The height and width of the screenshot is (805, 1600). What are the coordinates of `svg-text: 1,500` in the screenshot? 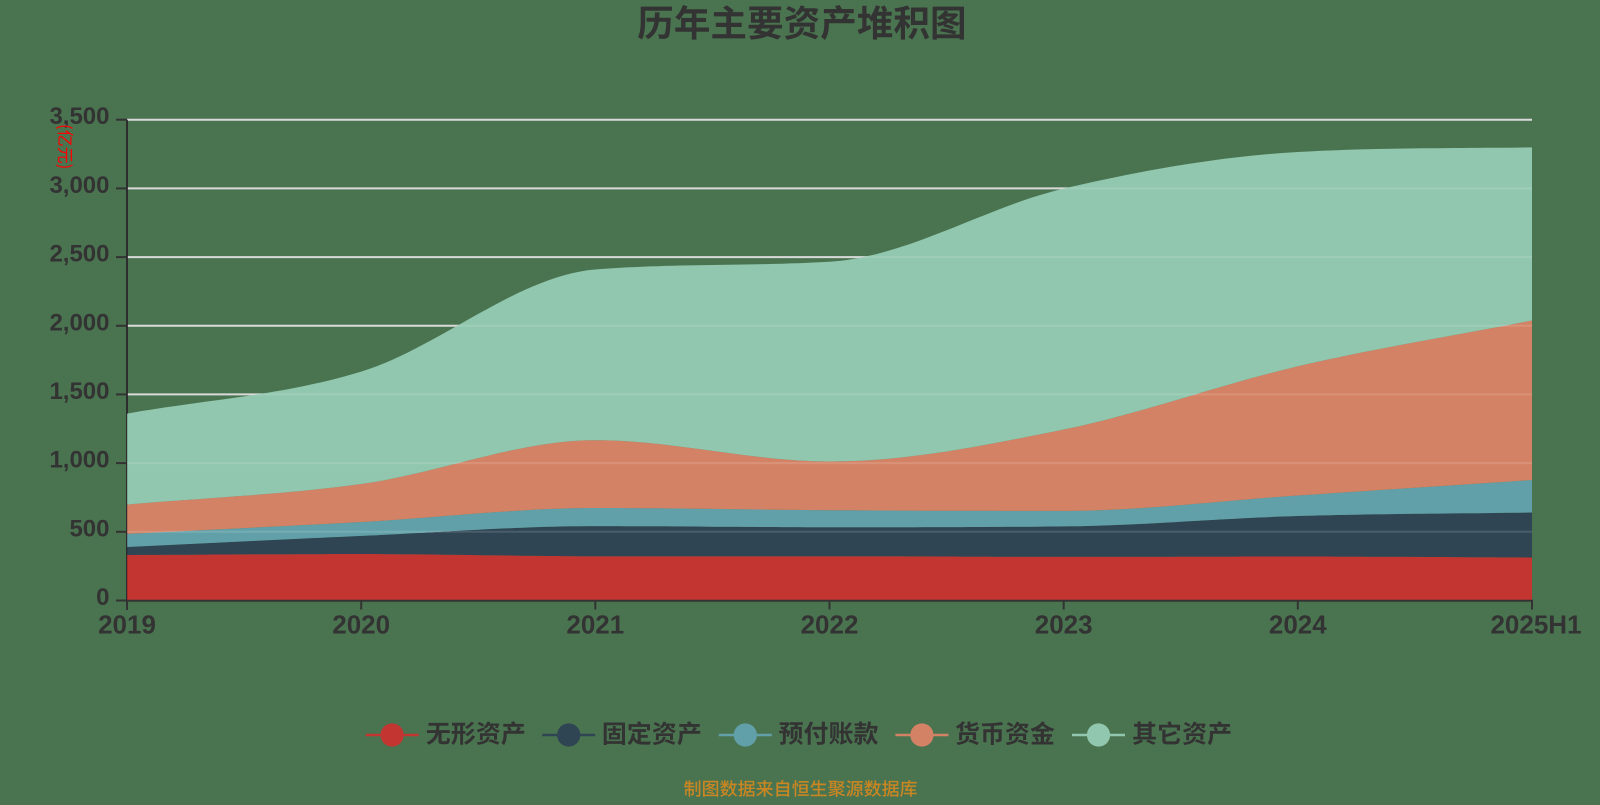 It's located at (79, 391).